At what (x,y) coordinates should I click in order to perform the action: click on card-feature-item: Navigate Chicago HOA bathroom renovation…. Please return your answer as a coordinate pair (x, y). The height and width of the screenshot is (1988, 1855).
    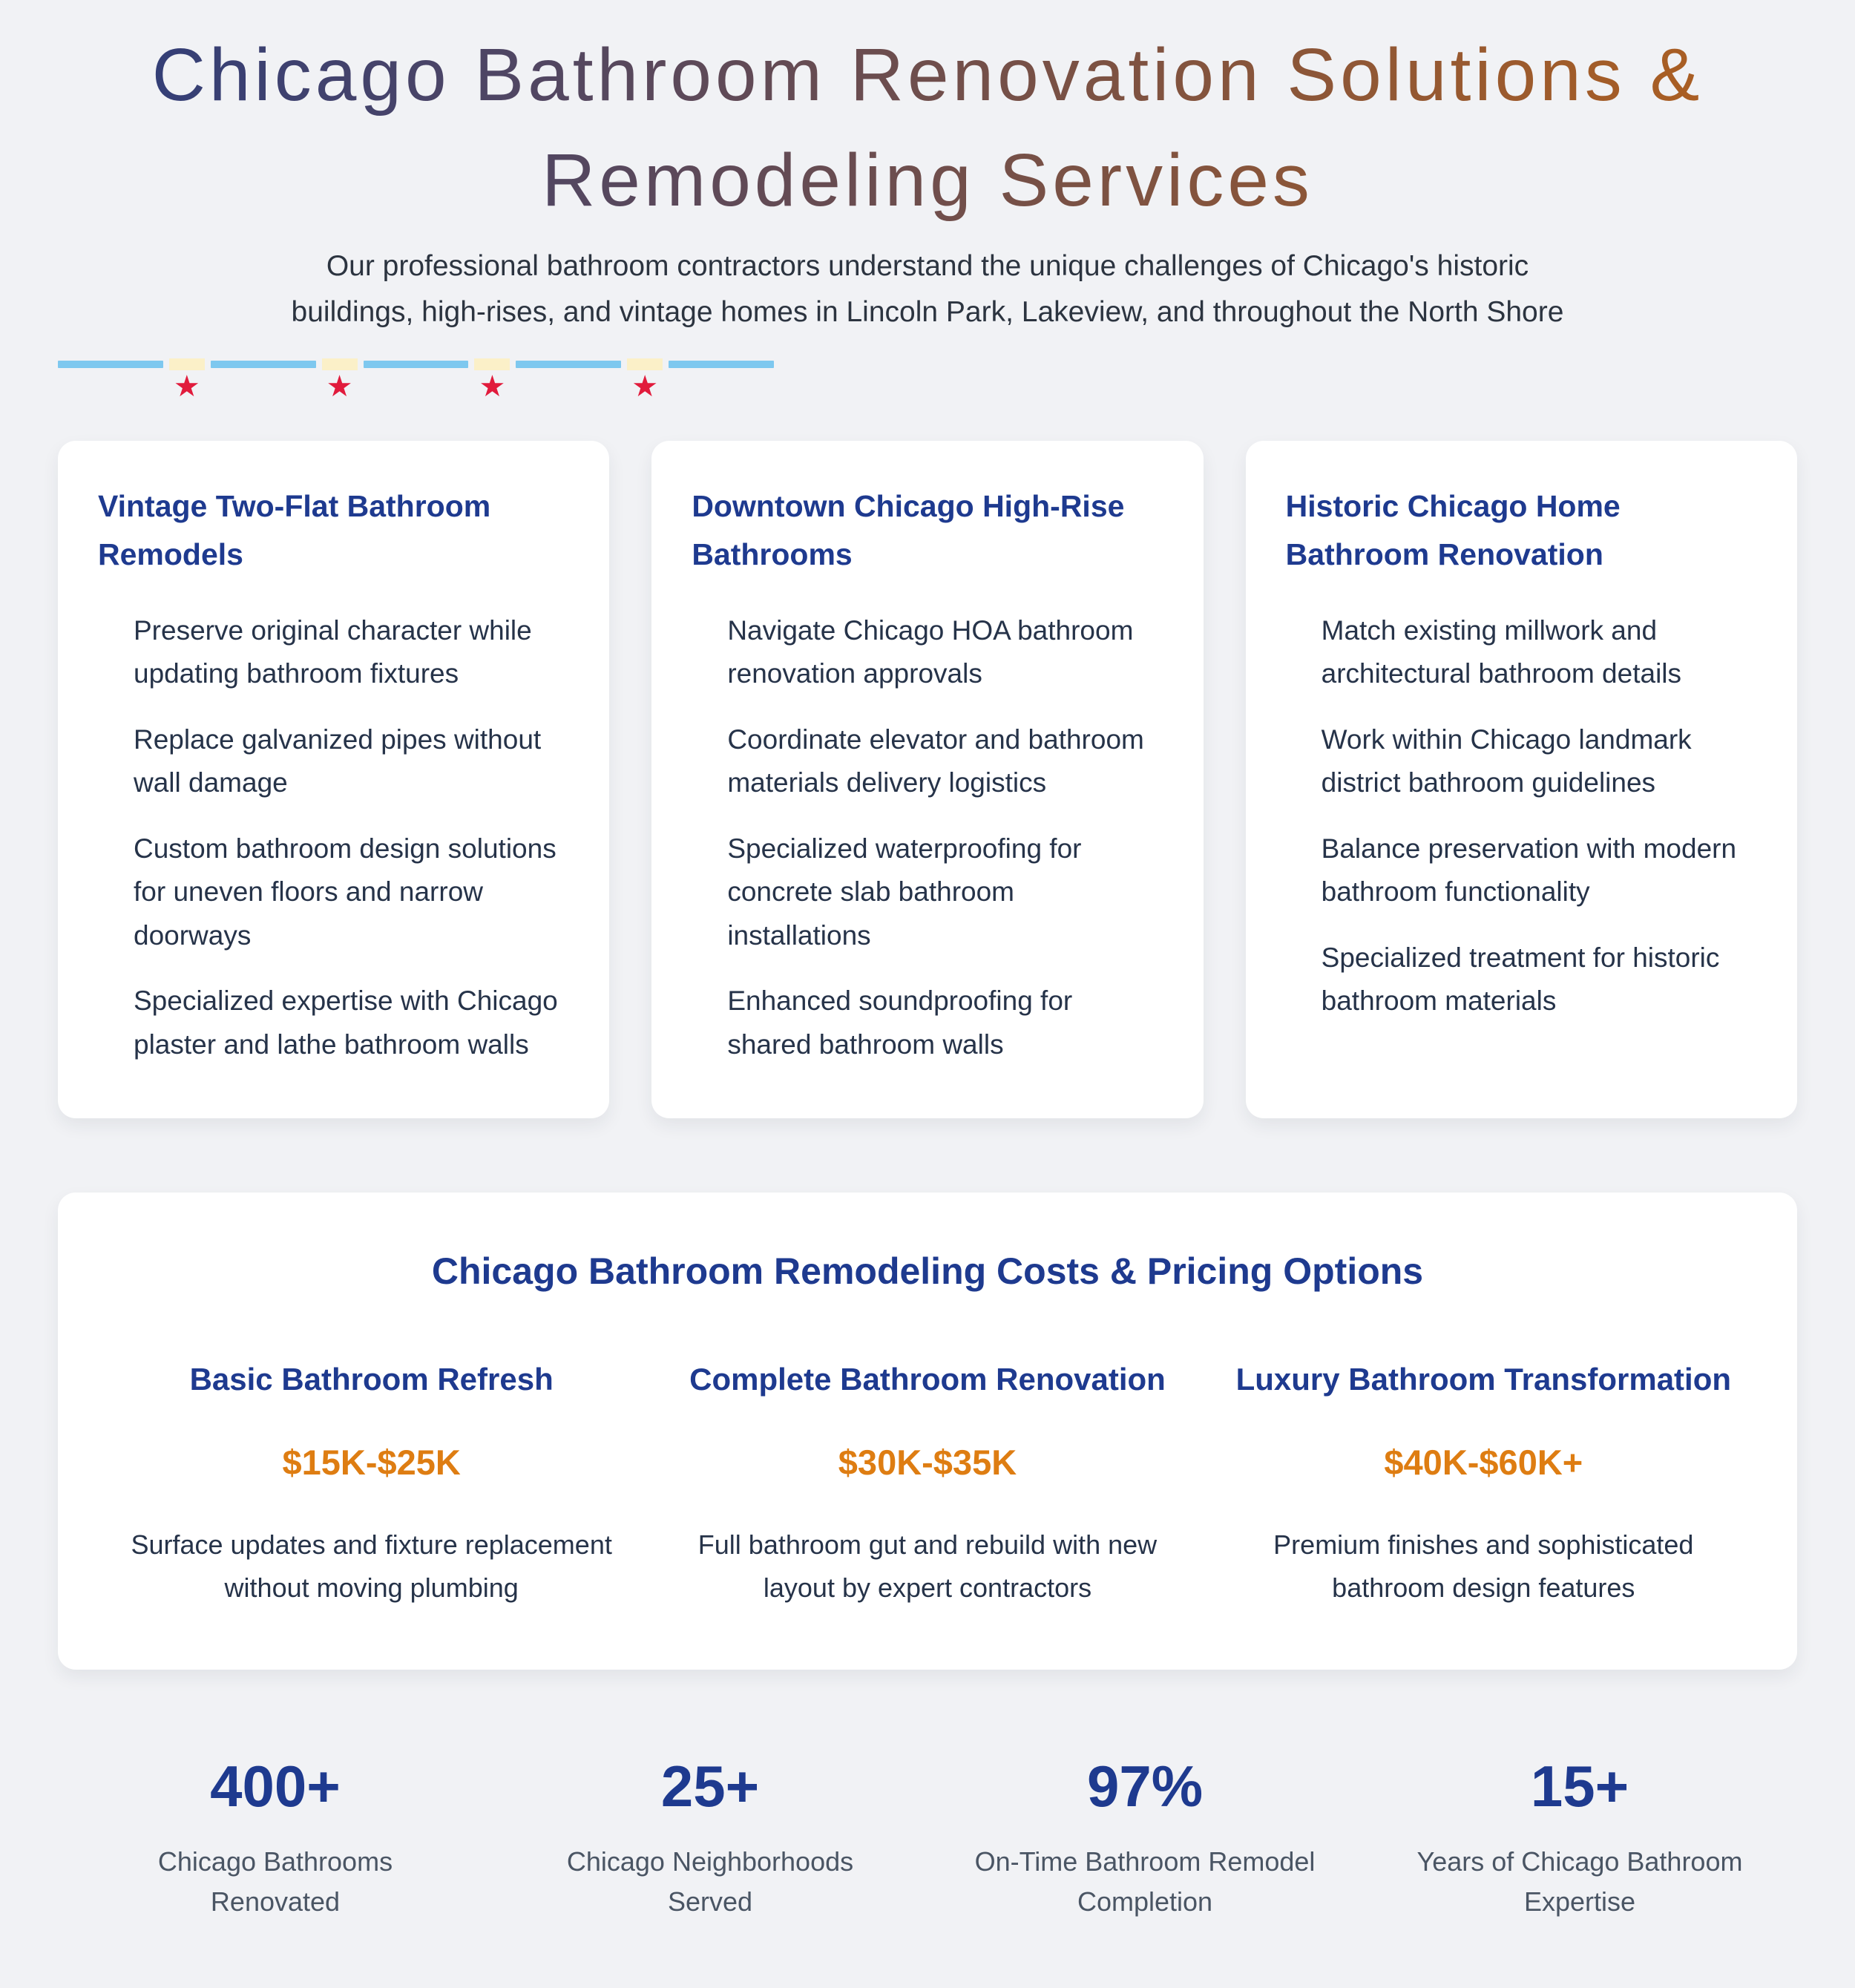
    Looking at the image, I should click on (930, 651).